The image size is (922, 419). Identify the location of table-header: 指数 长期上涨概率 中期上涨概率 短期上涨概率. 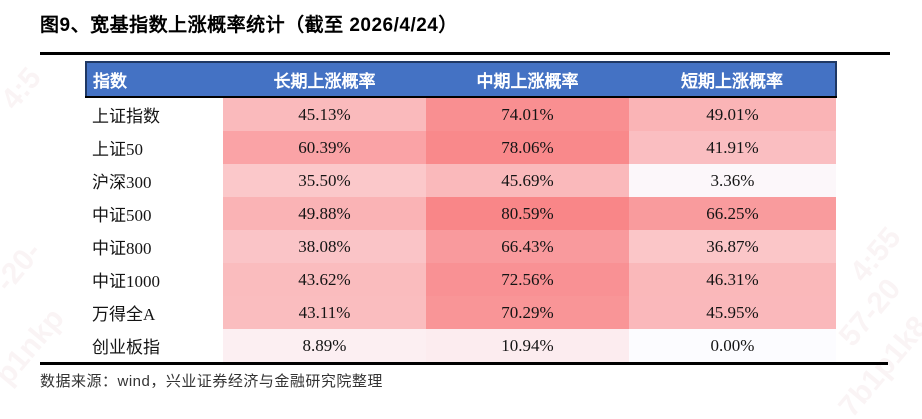
(461, 79).